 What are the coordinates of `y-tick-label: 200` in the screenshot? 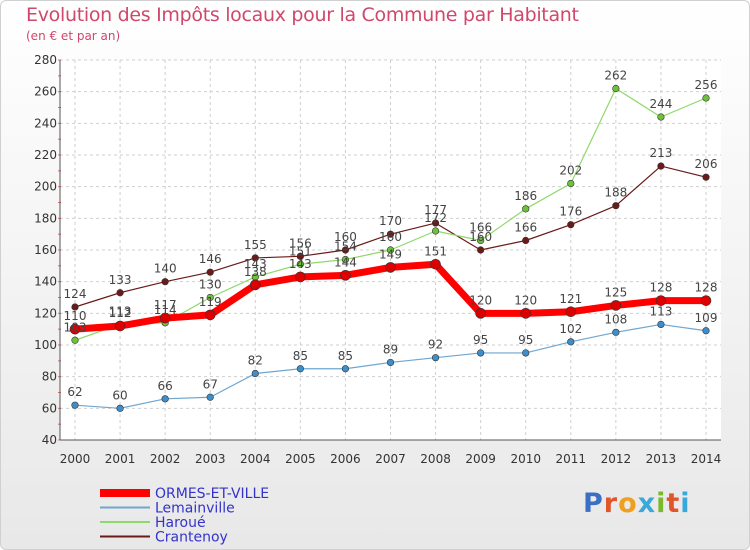 It's located at (45, 187).